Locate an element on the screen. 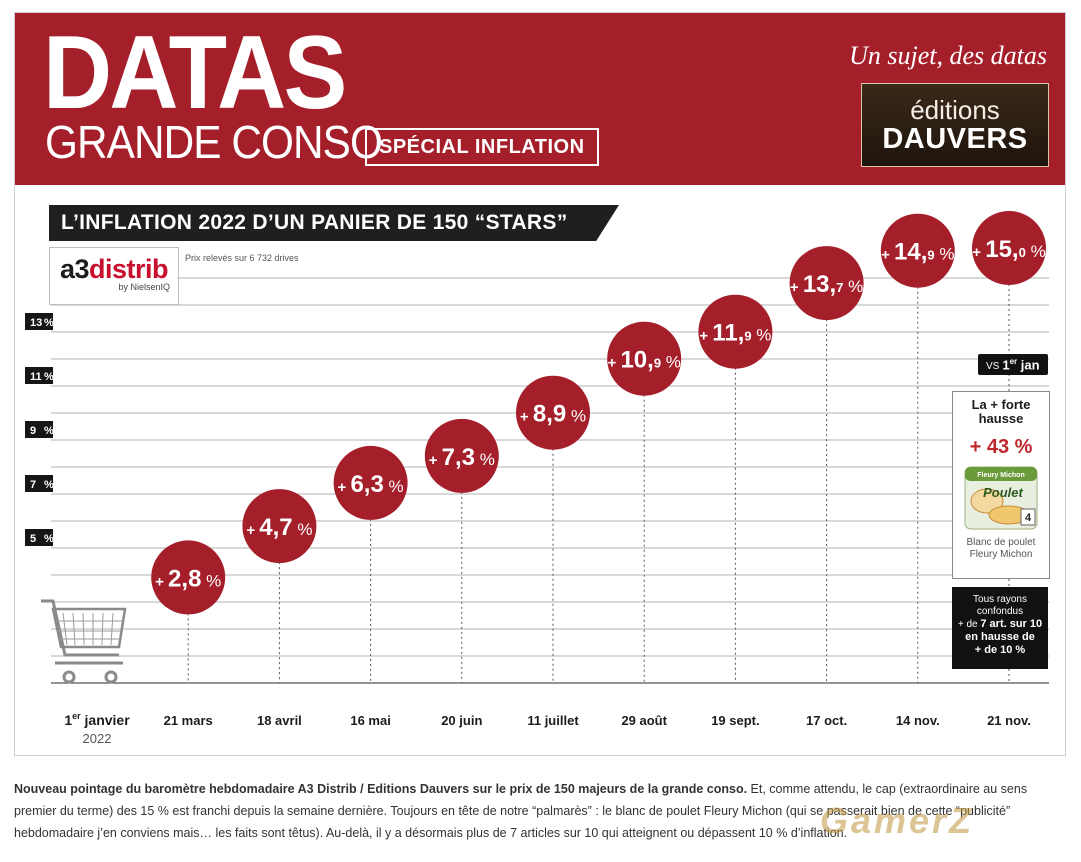 Image resolution: width=1081 pixels, height=862 pixels. value-label: + 11,9 % is located at coordinates (735, 333).